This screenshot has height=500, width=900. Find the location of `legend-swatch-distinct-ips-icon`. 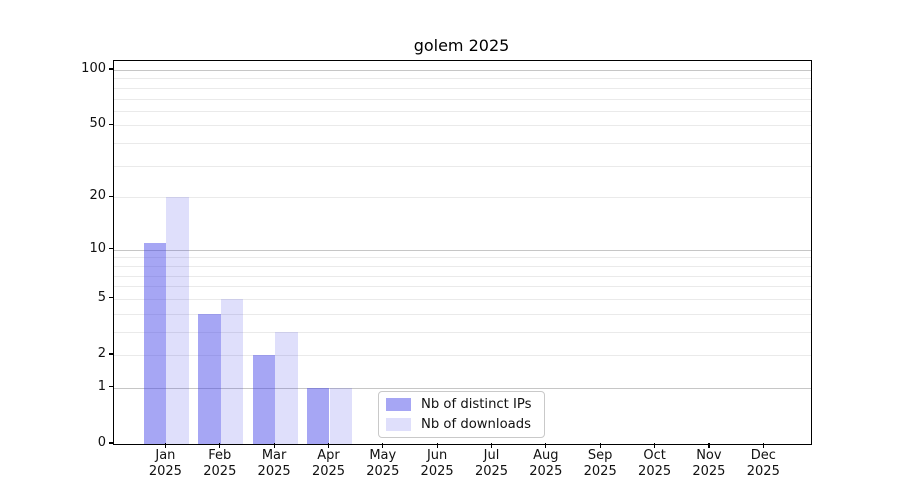

legend-swatch-distinct-ips-icon is located at coordinates (398, 404).